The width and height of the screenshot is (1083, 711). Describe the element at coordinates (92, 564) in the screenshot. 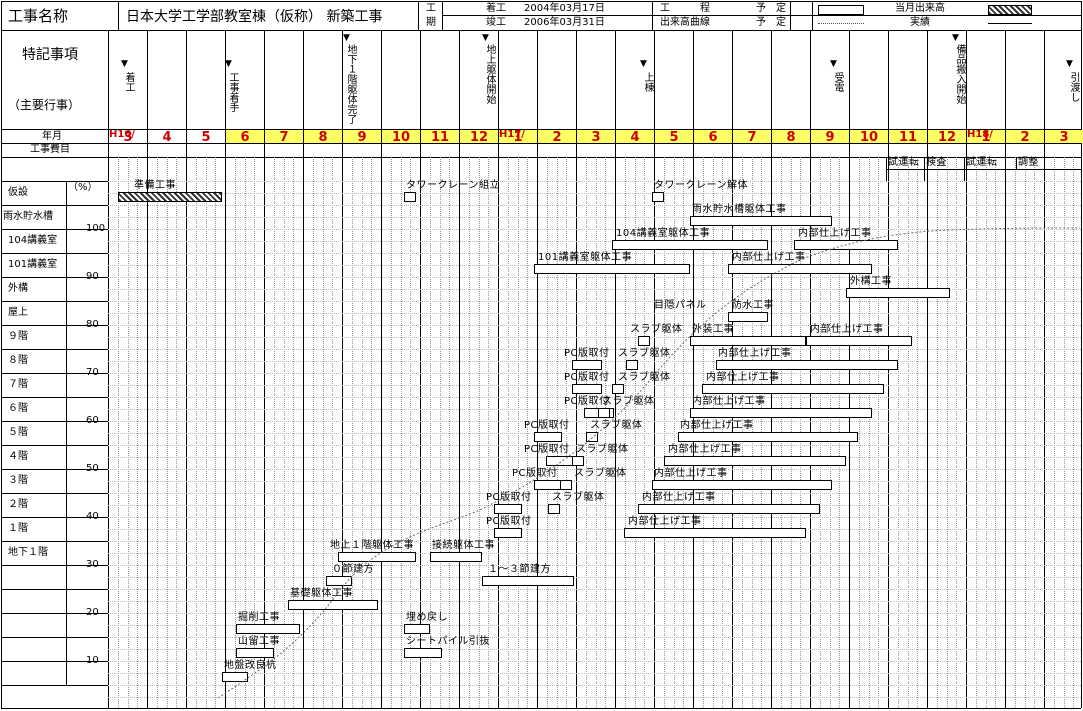

I see `y-tick-7: 30` at that location.